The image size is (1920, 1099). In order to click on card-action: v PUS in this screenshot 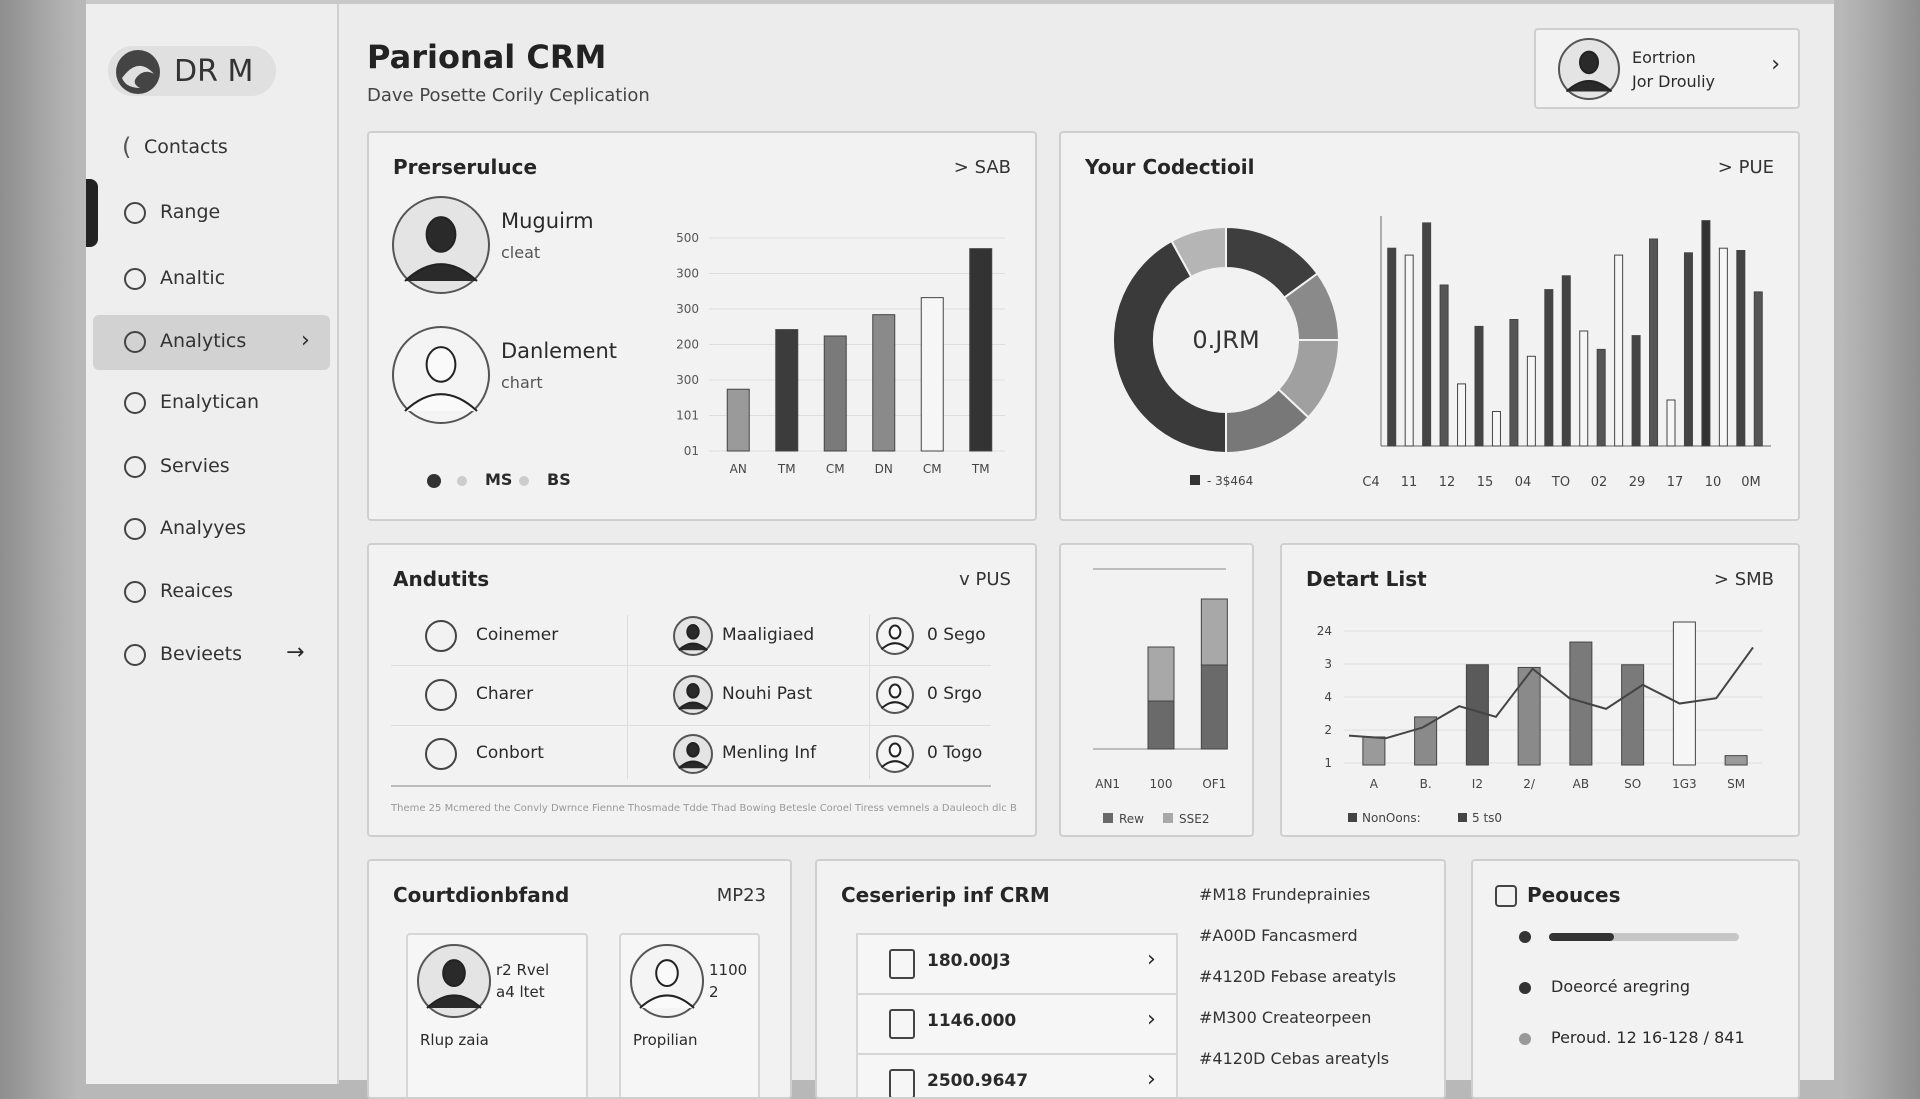, I will do `click(985, 579)`.